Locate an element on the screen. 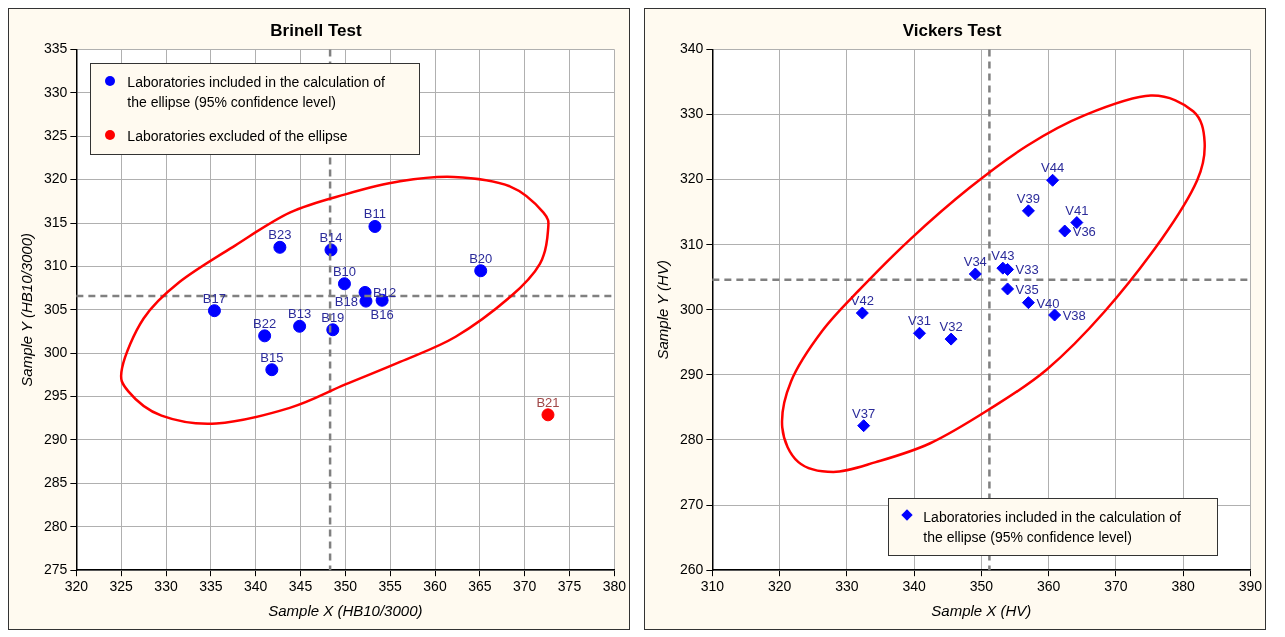 This screenshot has height=637, width=1285. y-axis-title: Sample Y (HV) is located at coordinates (663, 310).